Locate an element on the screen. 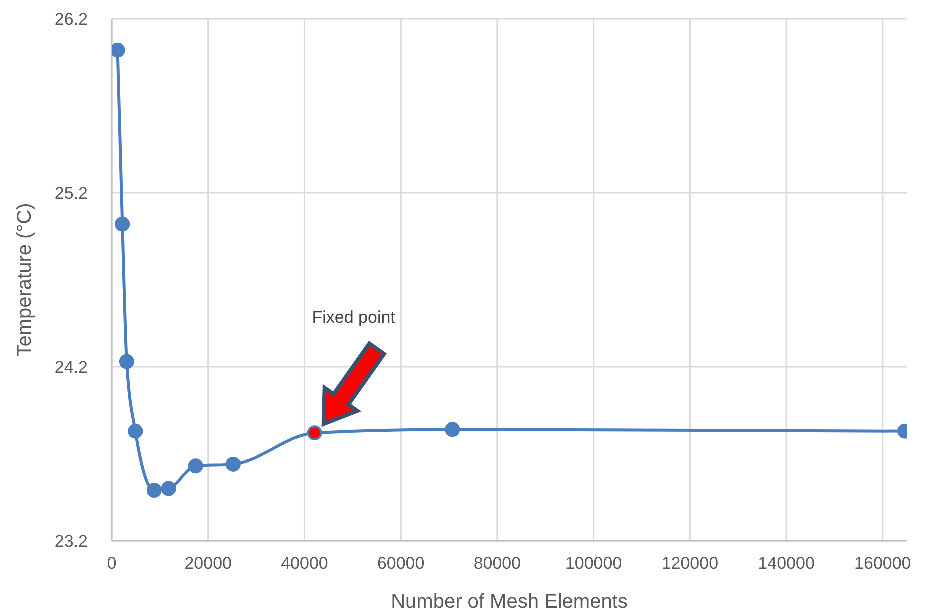  x-tick-label: 80000 is located at coordinates (498, 564).